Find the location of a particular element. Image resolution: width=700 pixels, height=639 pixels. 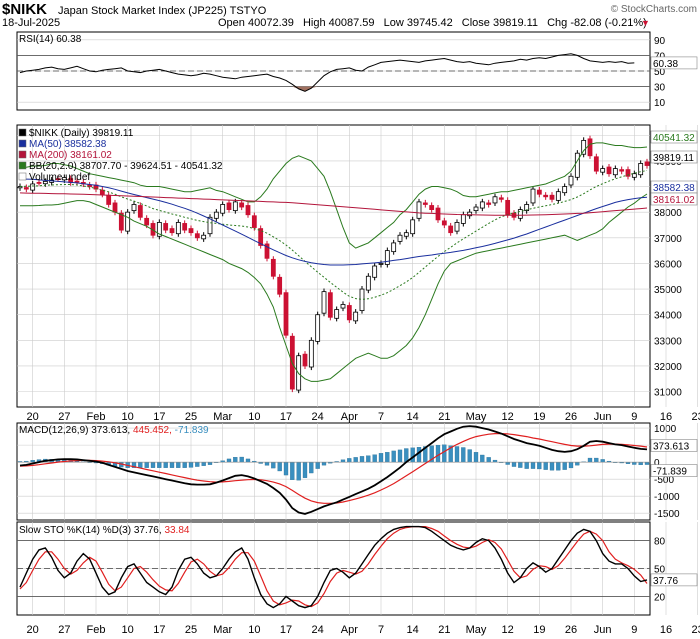

x-tick-label: 19 is located at coordinates (539, 630).